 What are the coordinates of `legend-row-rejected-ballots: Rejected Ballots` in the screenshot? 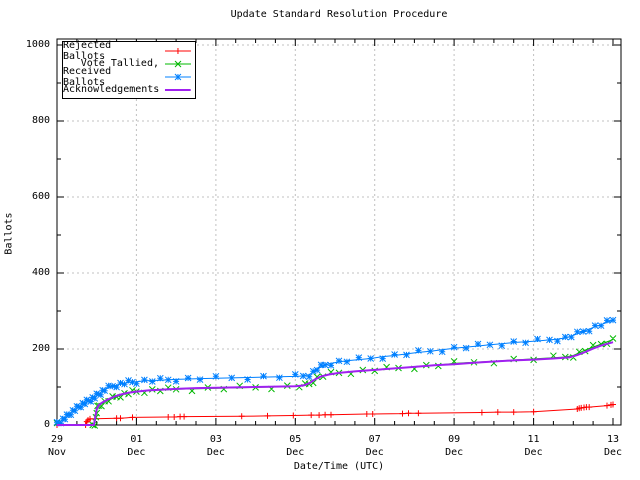 It's located at (129, 51).